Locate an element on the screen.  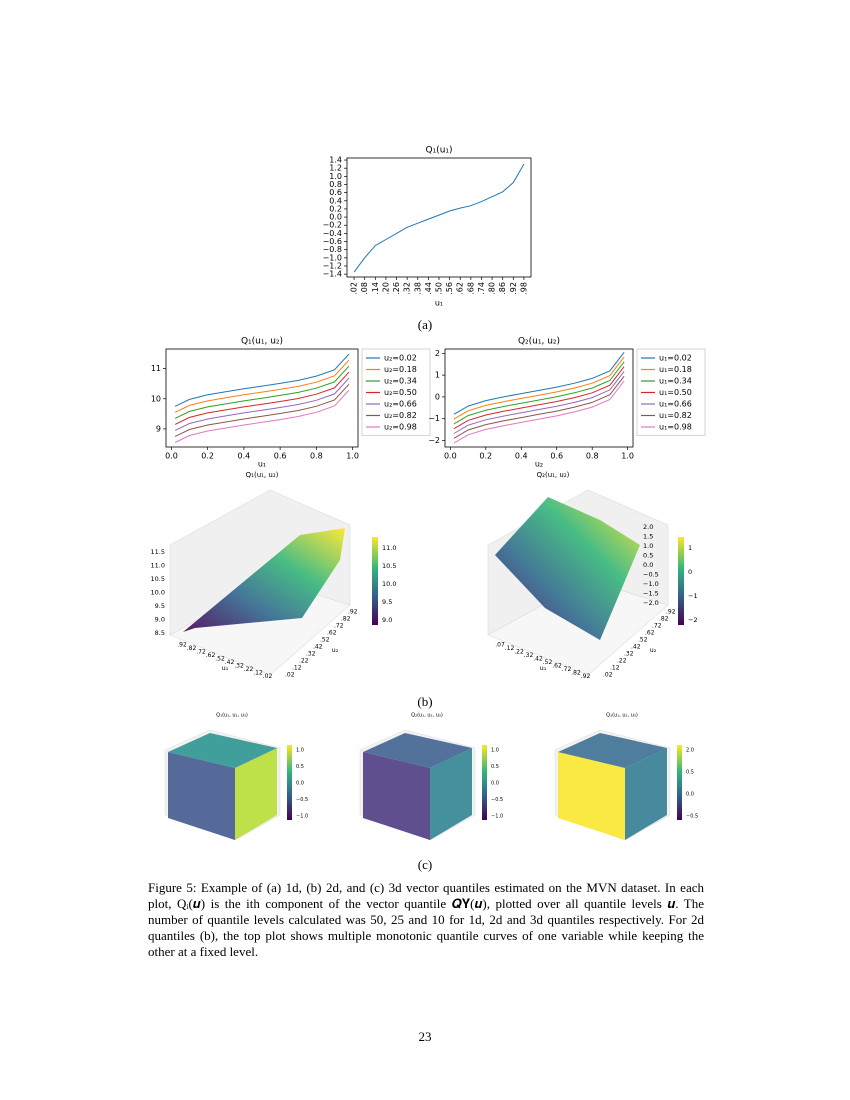
y-tick-label: 1.2 is located at coordinates (335, 168).